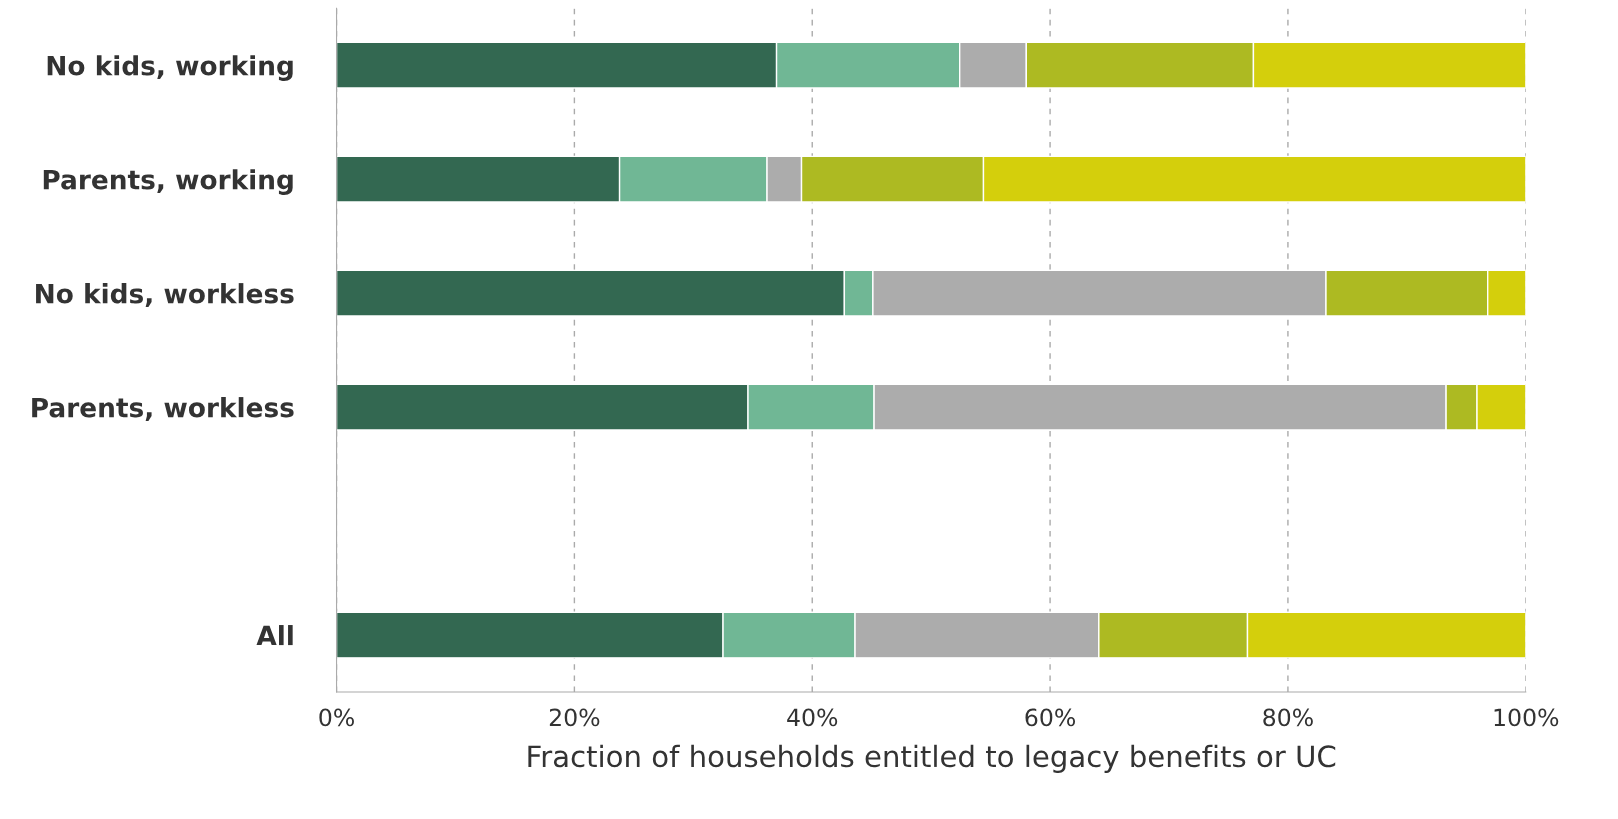  What do you see at coordinates (163, 409) in the screenshot?
I see `y-tick-label: Parents, workless` at bounding box center [163, 409].